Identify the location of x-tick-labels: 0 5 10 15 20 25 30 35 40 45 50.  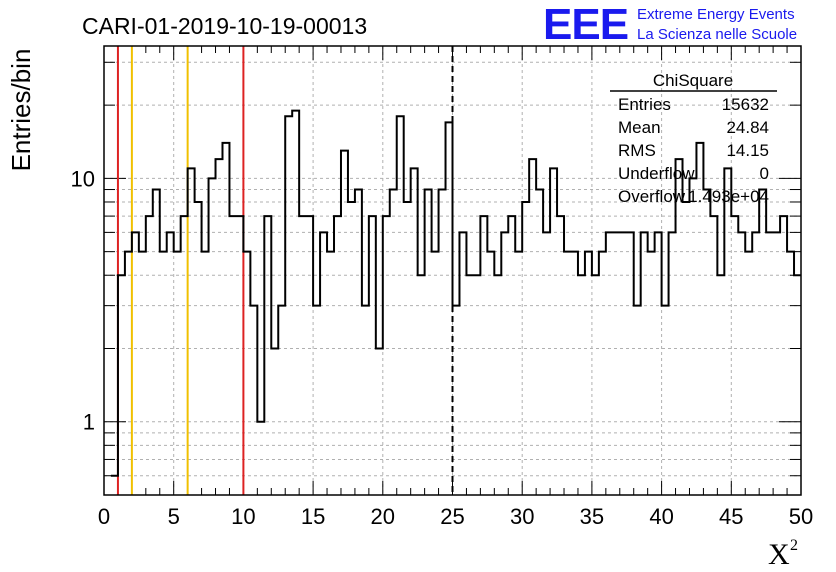
(455, 516).